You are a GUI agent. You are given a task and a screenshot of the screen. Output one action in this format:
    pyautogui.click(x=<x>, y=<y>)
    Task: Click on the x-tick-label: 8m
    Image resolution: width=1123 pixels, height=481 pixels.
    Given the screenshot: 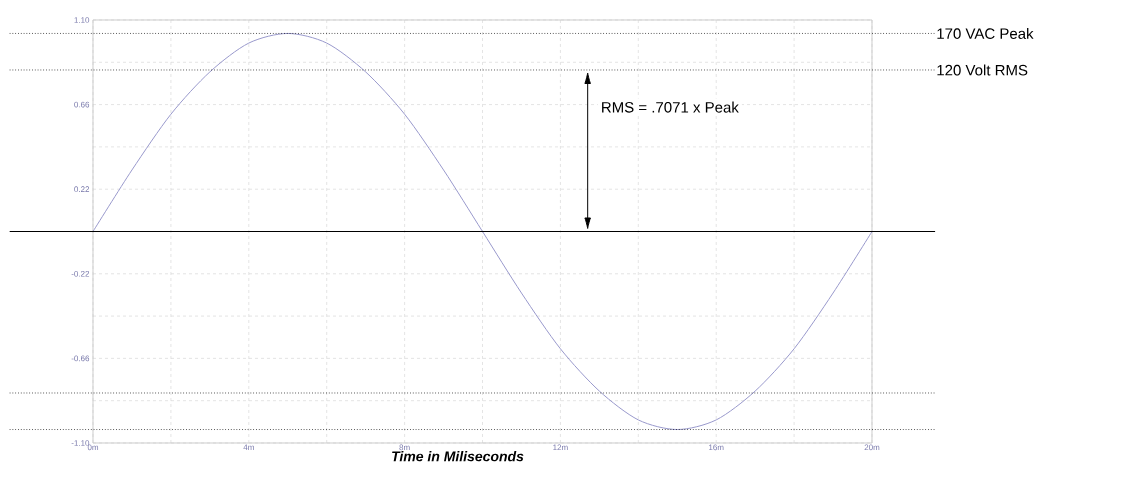 What is the action you would take?
    pyautogui.click(x=404, y=447)
    